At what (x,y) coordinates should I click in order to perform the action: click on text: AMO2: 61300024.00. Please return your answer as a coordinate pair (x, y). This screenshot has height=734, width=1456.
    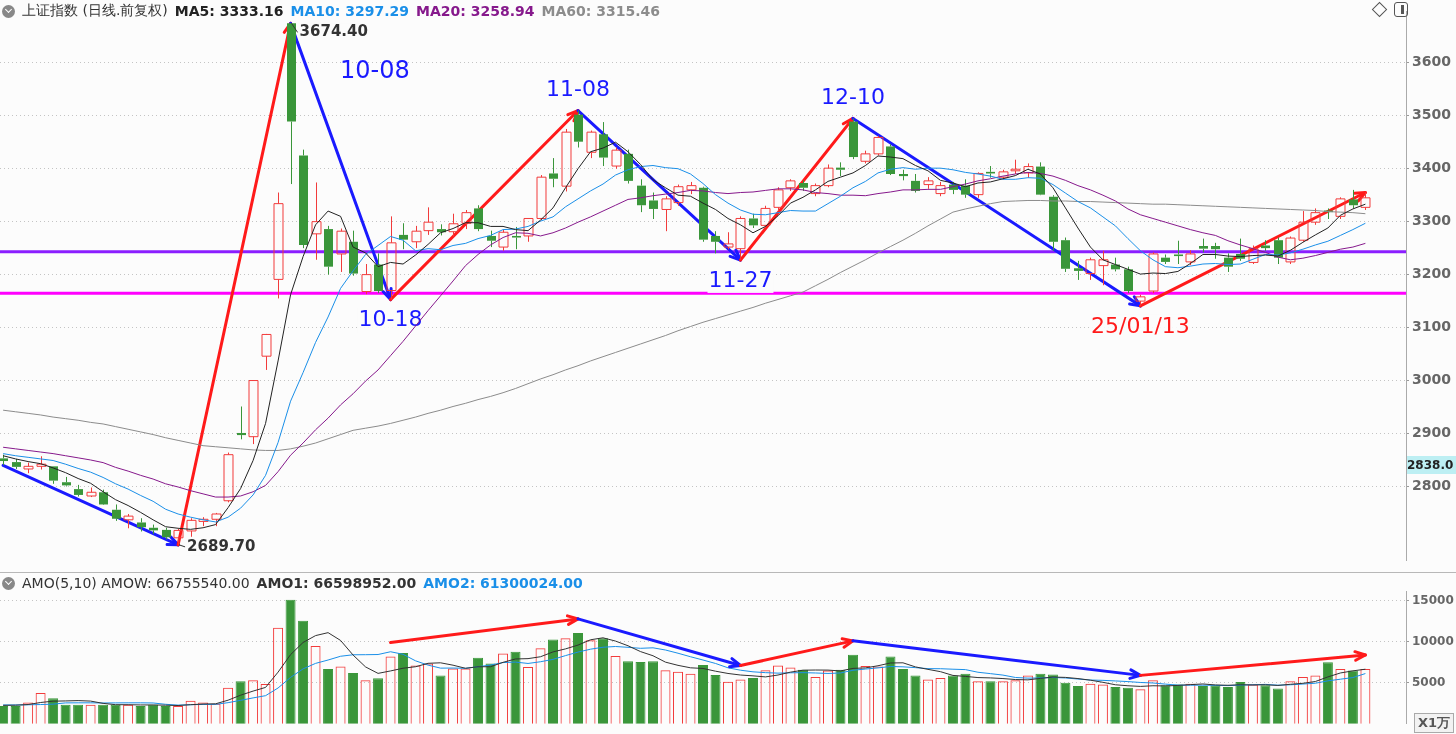
    Looking at the image, I should click on (503, 583).